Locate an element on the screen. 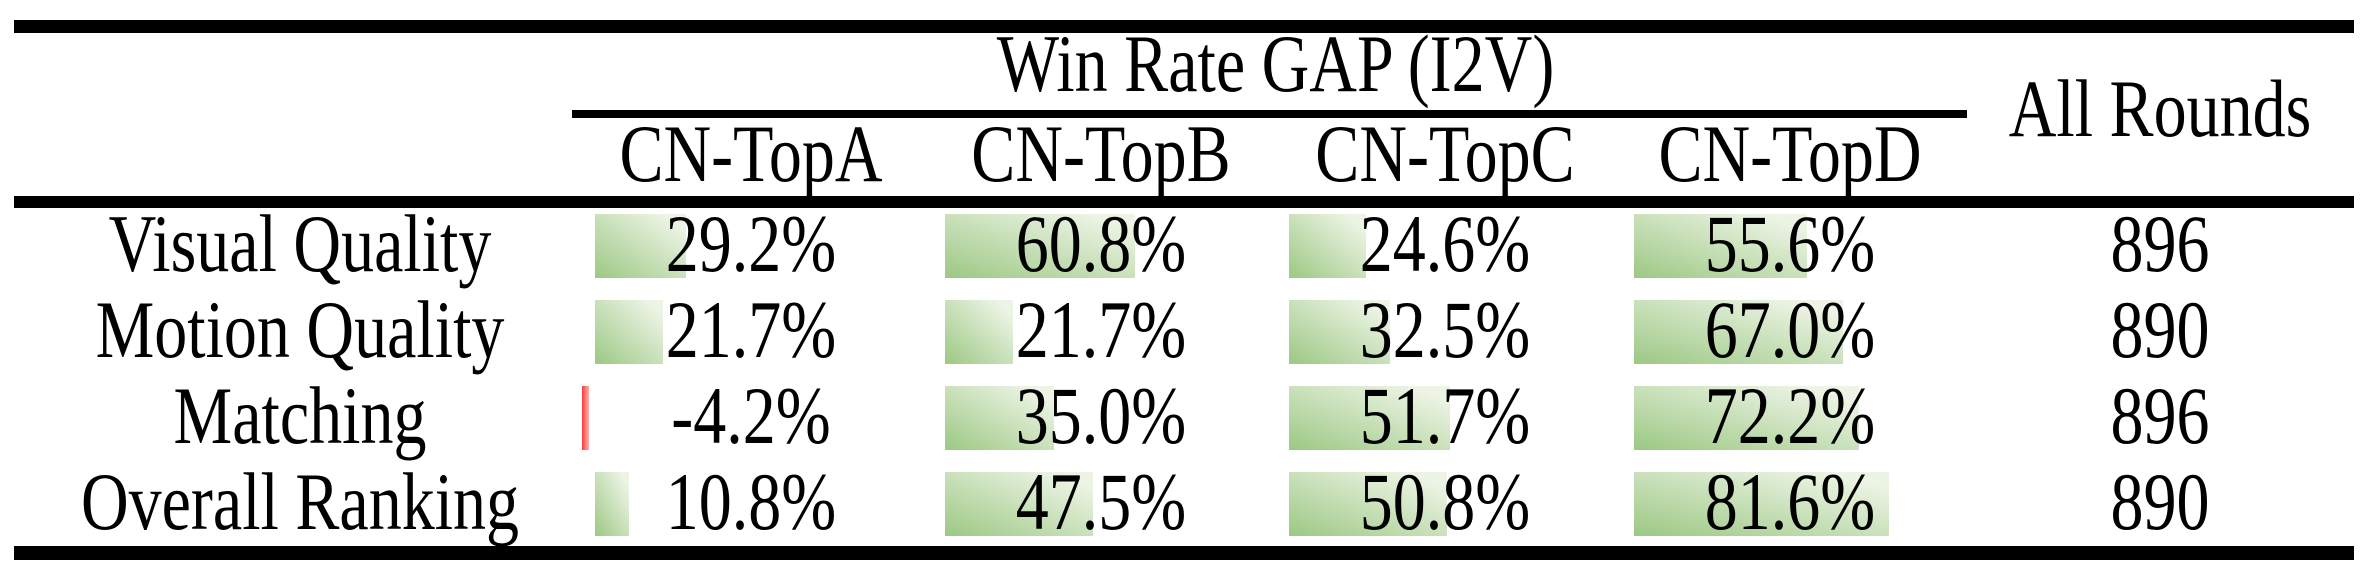 This screenshot has width=2374, height=570. value-label: 60.8% is located at coordinates (1101, 244).